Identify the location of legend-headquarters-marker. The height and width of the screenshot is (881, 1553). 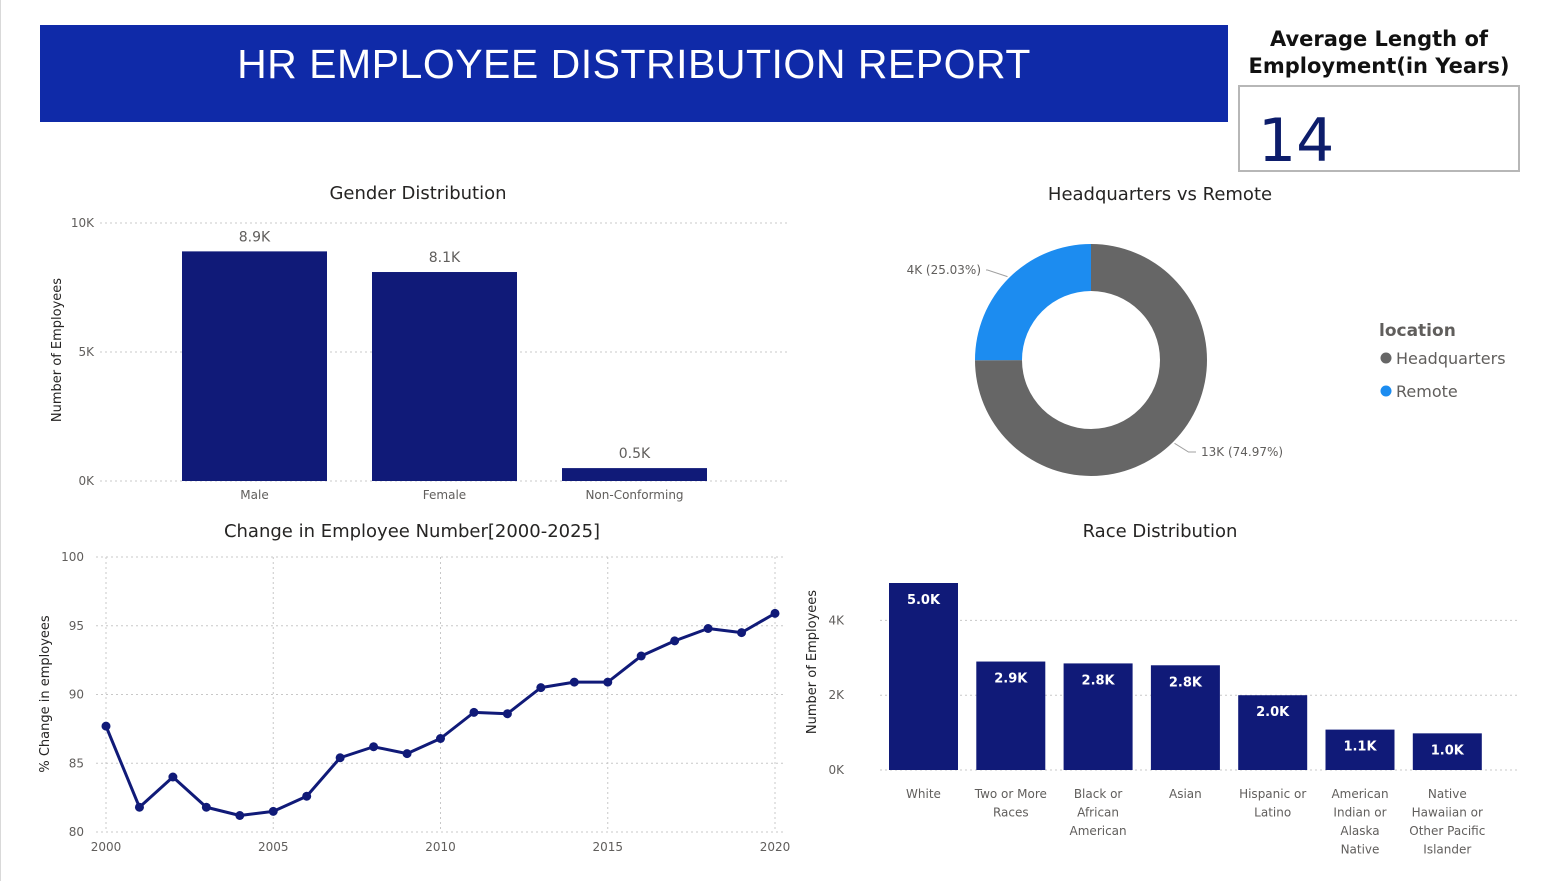
(1386, 358).